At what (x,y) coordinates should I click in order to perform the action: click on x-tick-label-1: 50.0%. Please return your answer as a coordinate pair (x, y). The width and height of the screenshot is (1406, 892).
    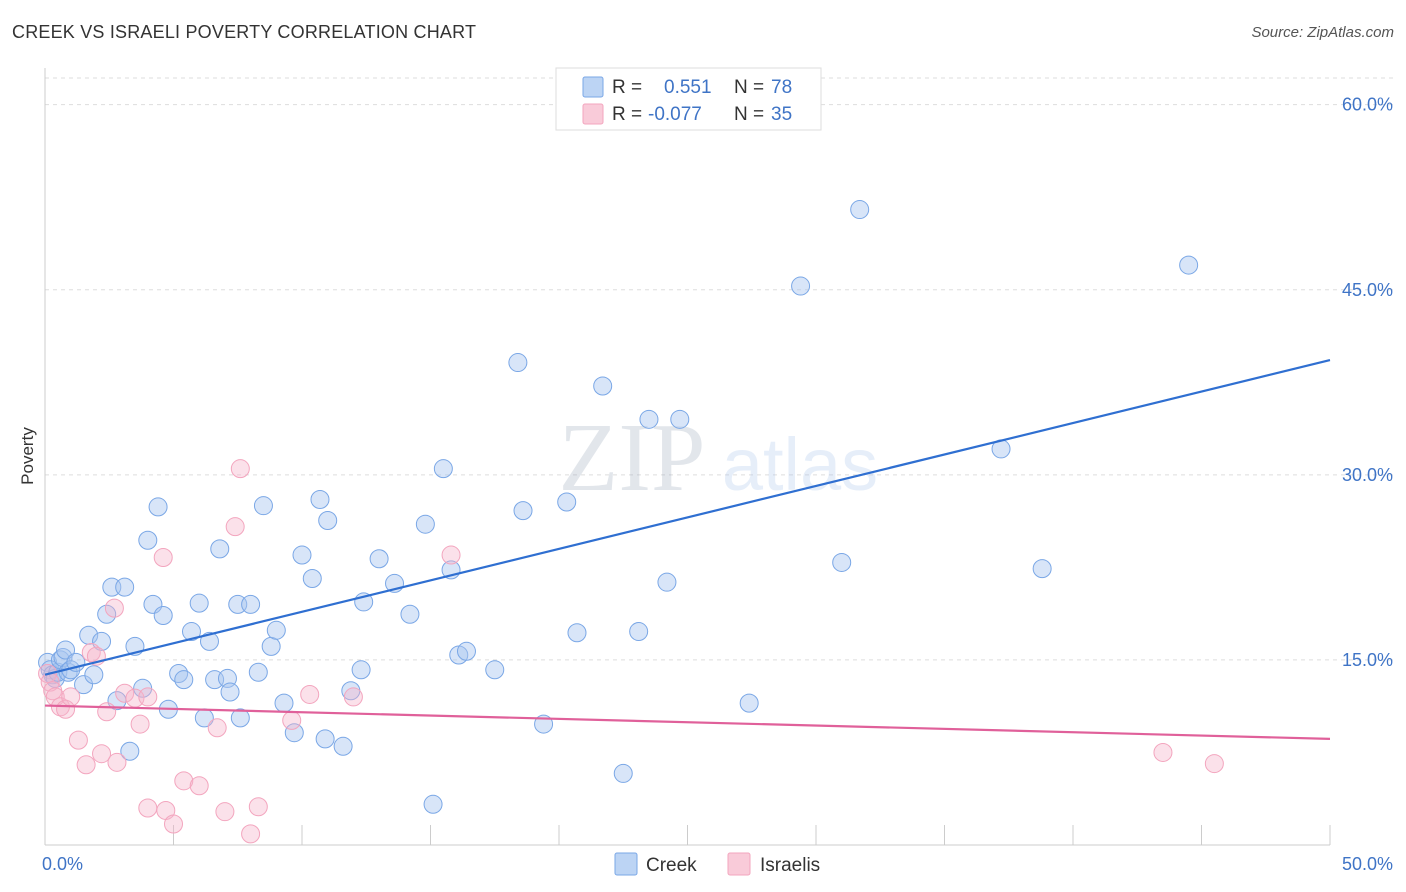
    Looking at the image, I should click on (1367, 864).